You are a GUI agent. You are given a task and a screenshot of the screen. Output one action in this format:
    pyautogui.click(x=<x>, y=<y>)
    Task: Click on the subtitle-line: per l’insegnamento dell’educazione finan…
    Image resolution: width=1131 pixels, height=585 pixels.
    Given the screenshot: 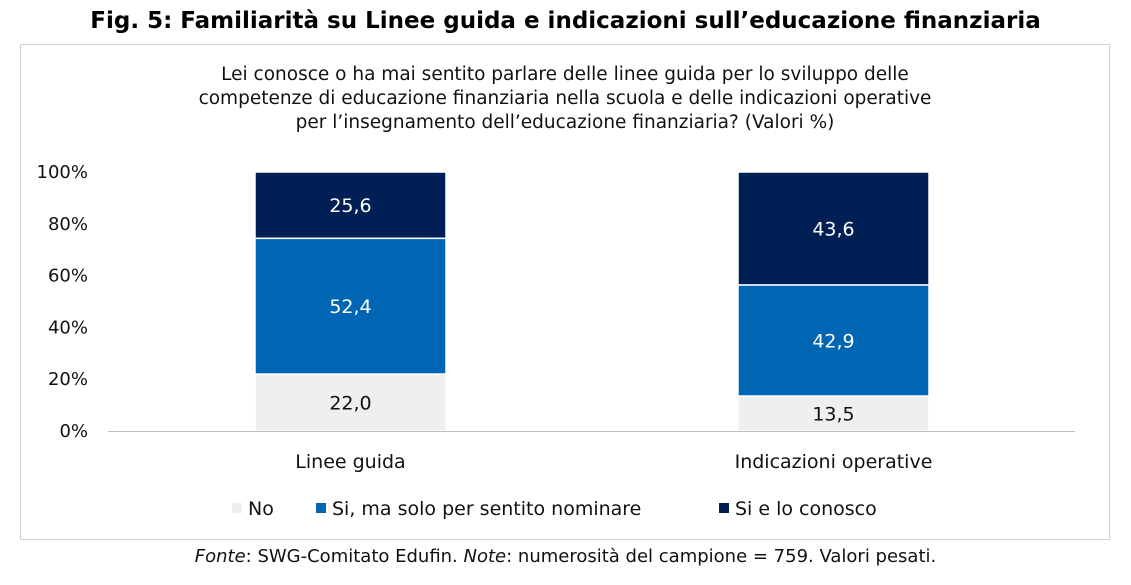 What is the action you would take?
    pyautogui.click(x=565, y=122)
    